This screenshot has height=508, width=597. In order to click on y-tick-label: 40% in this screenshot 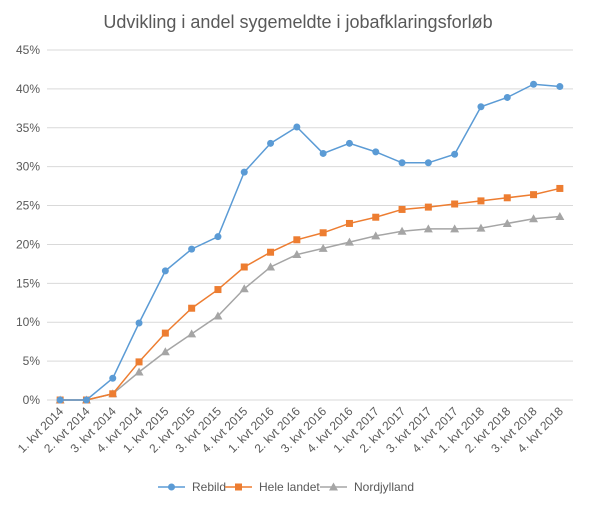, I will do `click(28, 89)`.